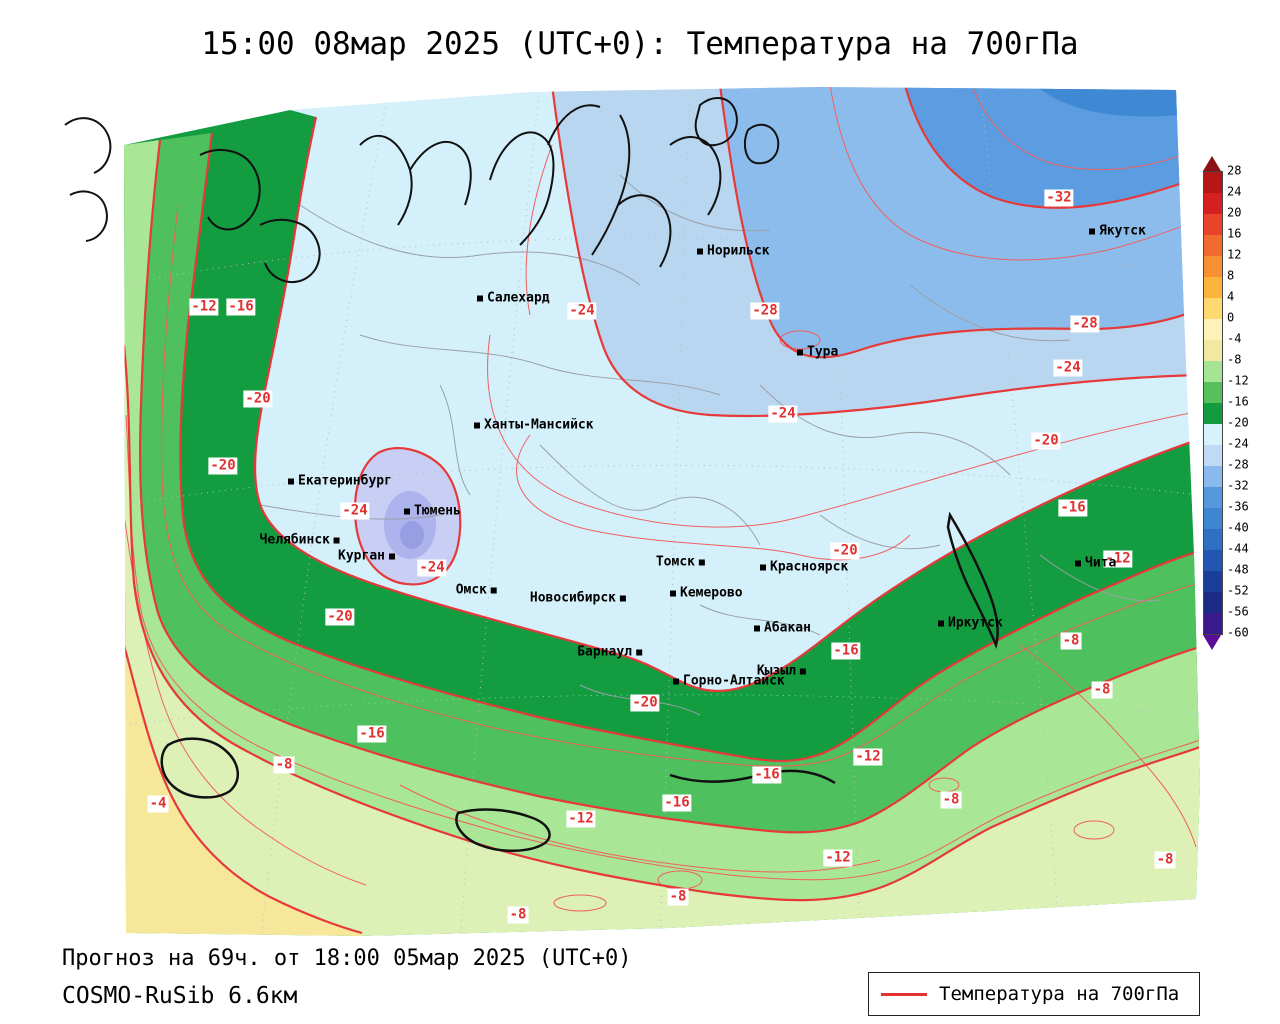 The width and height of the screenshot is (1280, 1024). Describe the element at coordinates (158, 804) in the screenshot. I see `contour-value-label: -4` at that location.